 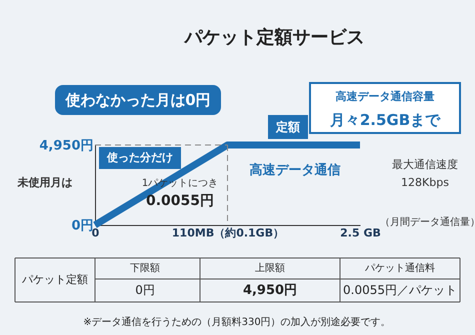 I want to click on text: 最大通信速度, so click(x=425, y=164).